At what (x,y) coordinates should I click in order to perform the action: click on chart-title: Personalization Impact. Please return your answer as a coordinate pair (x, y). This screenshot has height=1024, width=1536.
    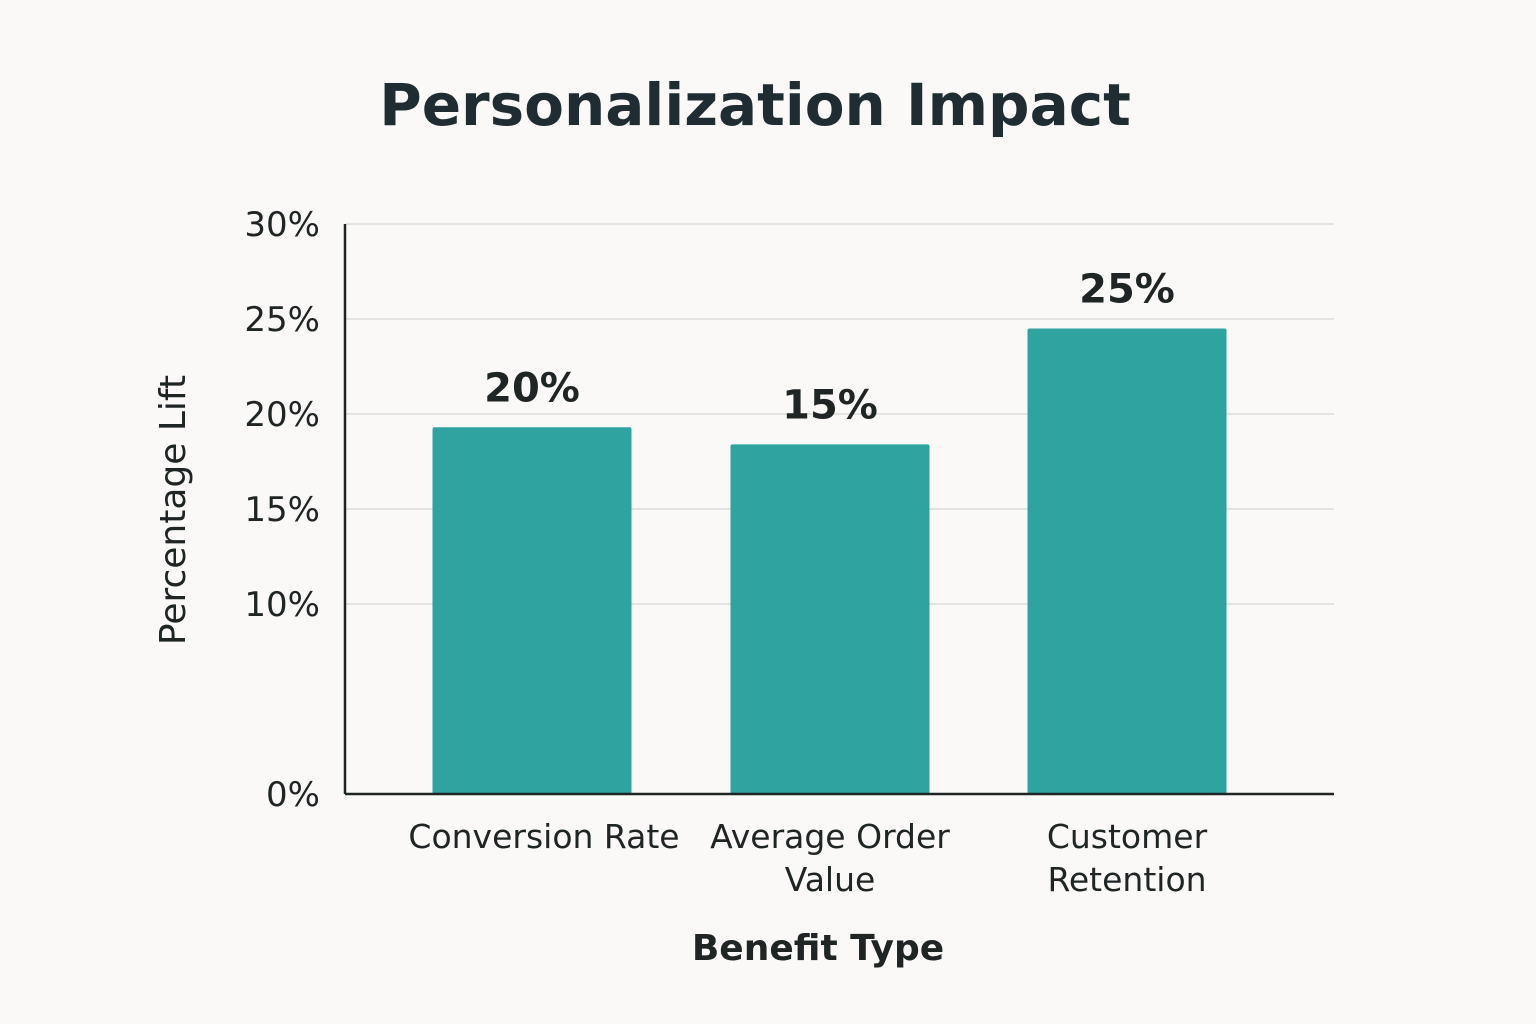
    Looking at the image, I should click on (755, 105).